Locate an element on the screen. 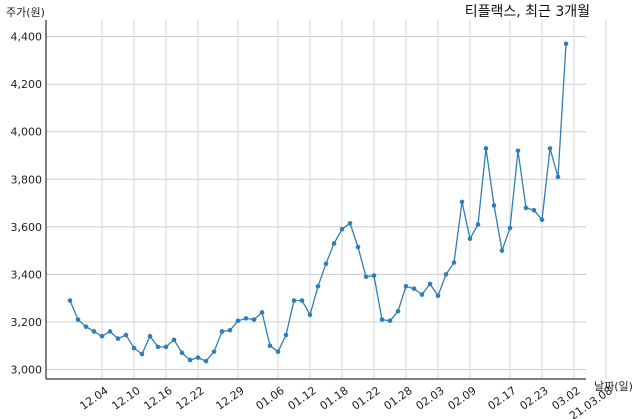  x-tick-label: 12.10 is located at coordinates (126, 398).